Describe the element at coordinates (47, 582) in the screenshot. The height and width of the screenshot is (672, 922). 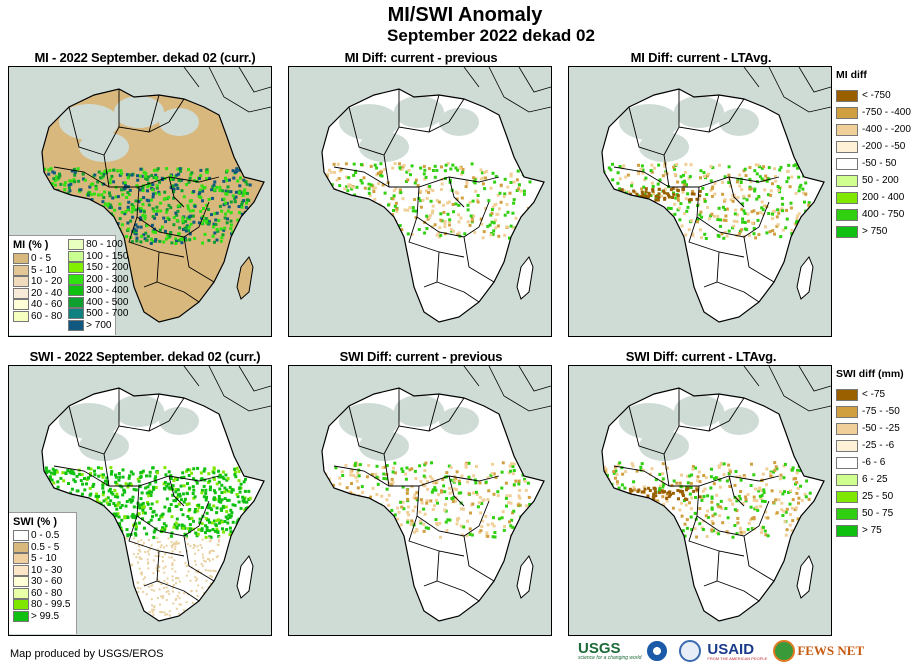
I see `legend-label: 30 - 60` at that location.